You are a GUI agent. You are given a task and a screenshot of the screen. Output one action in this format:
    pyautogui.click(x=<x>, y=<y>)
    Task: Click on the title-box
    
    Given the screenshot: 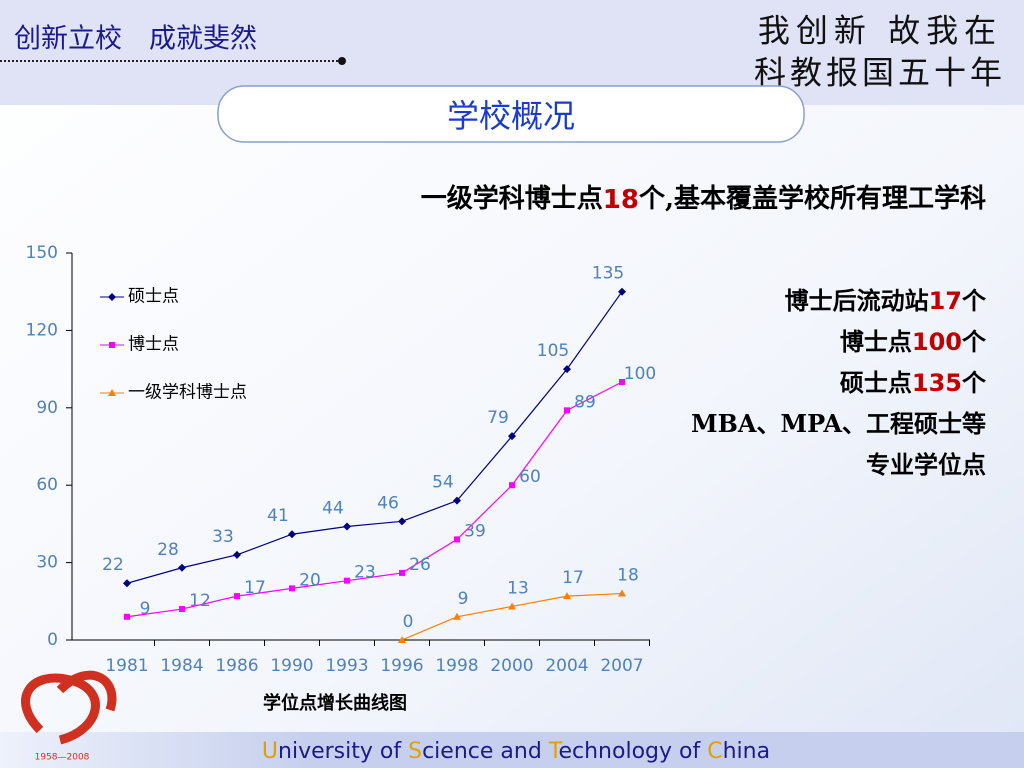 What is the action you would take?
    pyautogui.click(x=511, y=114)
    